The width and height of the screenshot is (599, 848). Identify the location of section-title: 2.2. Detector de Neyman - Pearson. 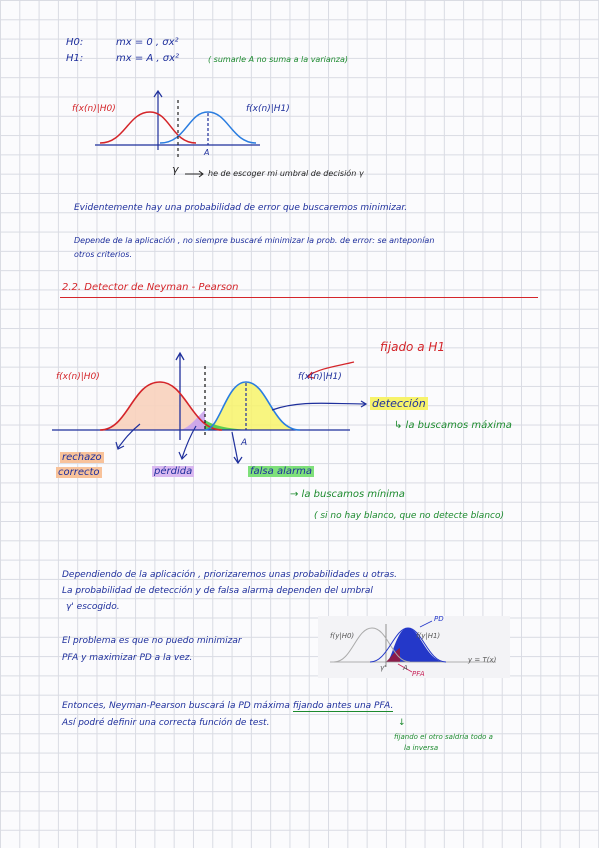
(150, 287).